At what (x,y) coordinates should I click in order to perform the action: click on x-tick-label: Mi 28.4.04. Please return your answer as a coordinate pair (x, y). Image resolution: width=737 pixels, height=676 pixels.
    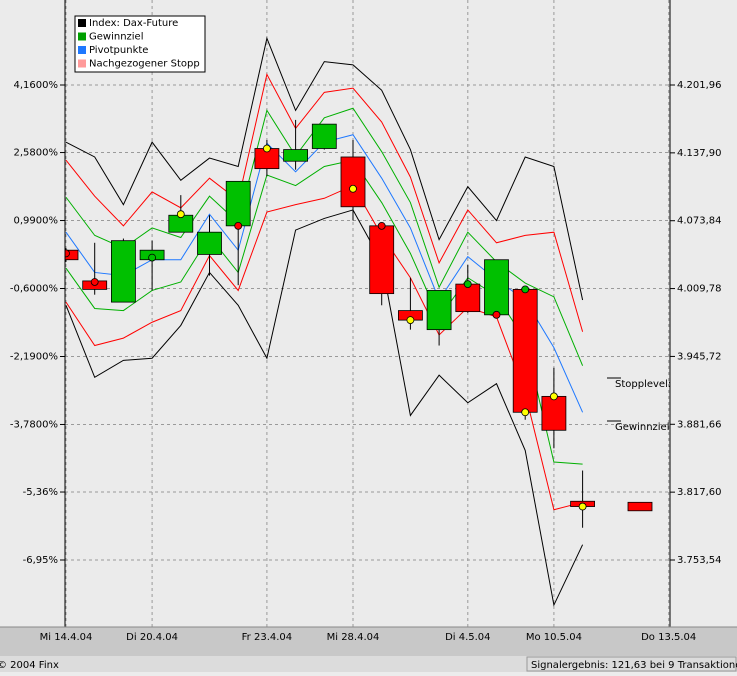
    Looking at the image, I should click on (353, 637).